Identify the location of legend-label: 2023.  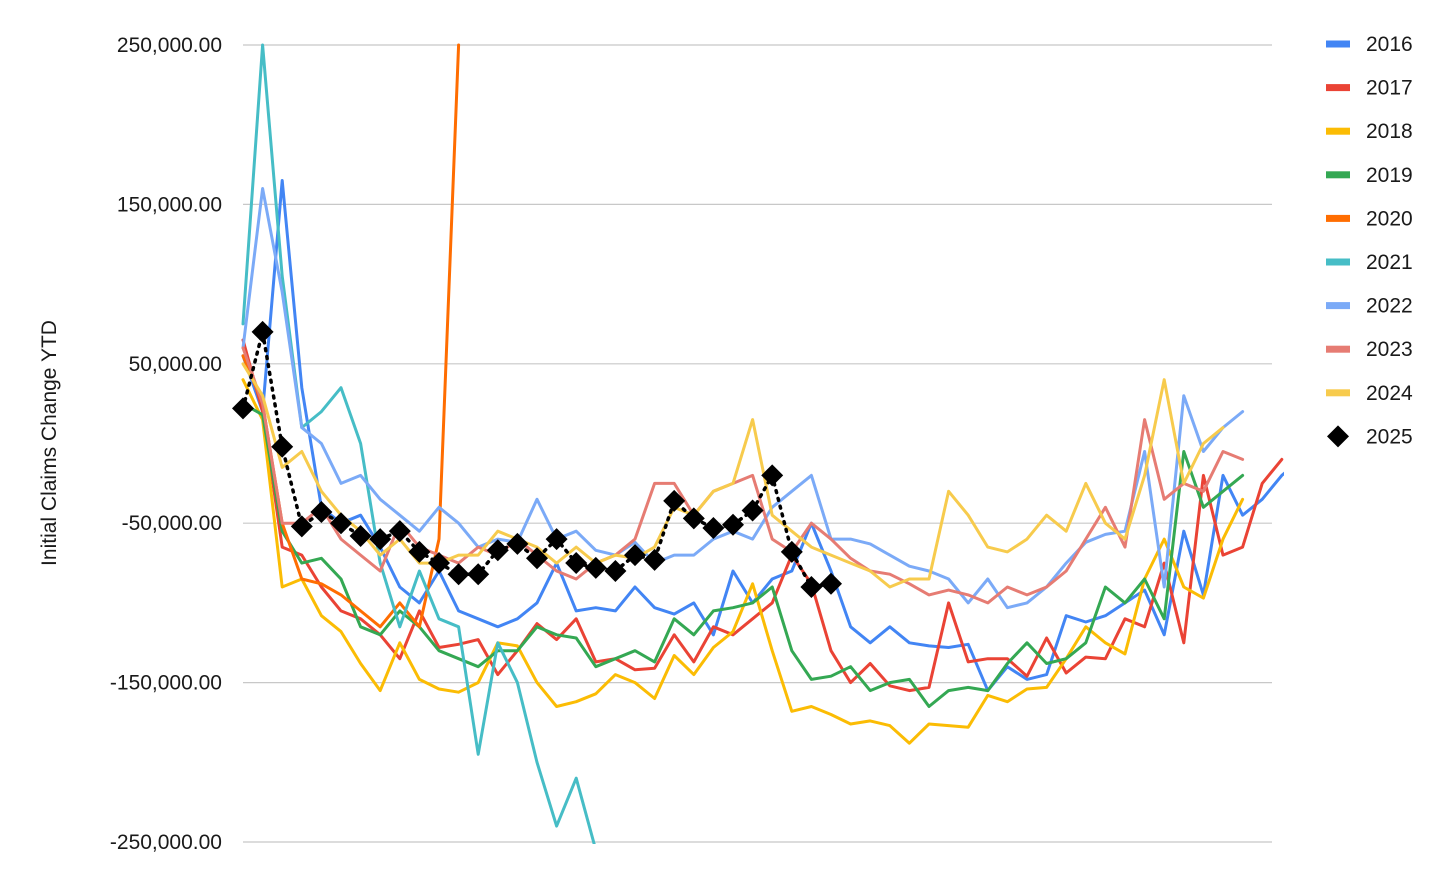
(1389, 349).